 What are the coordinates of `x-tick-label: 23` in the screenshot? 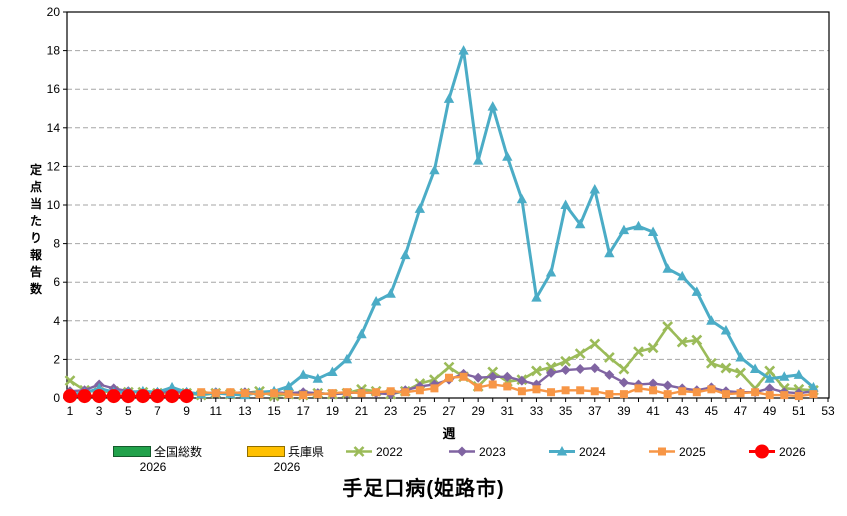 It's located at (391, 411).